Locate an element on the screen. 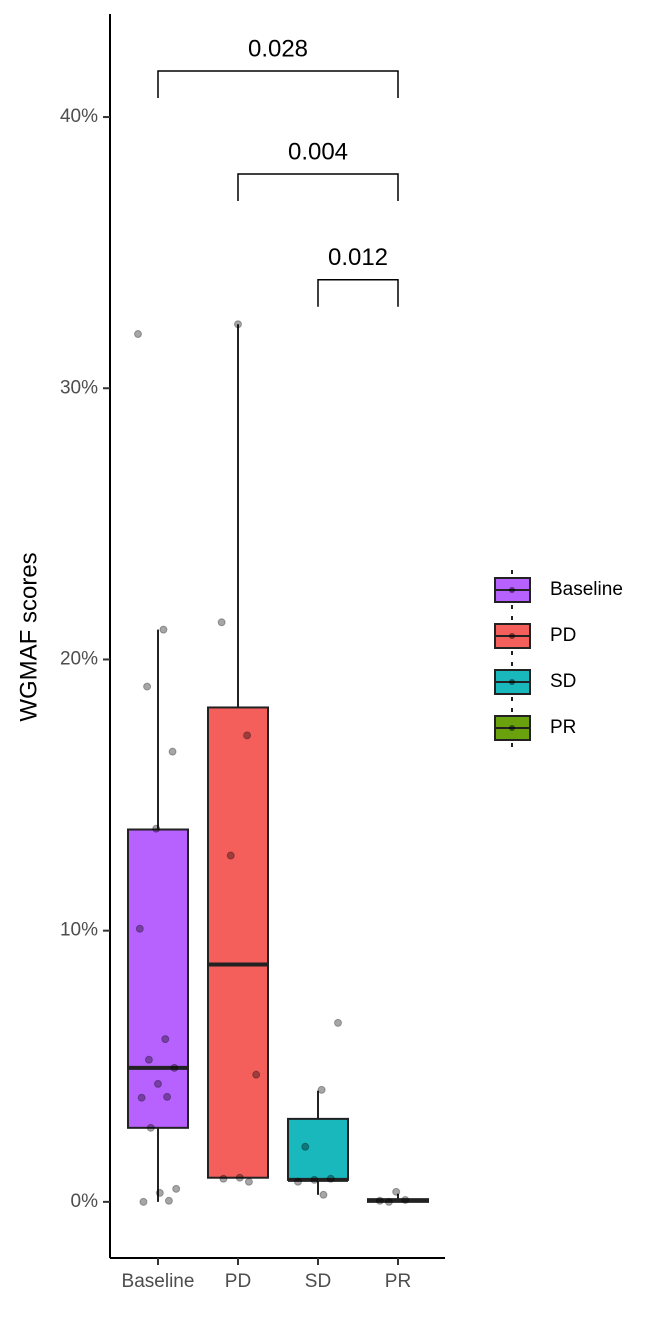 Image resolution: width=672 pixels, height=1344 pixels. legend-label: Baseline is located at coordinates (586, 589).